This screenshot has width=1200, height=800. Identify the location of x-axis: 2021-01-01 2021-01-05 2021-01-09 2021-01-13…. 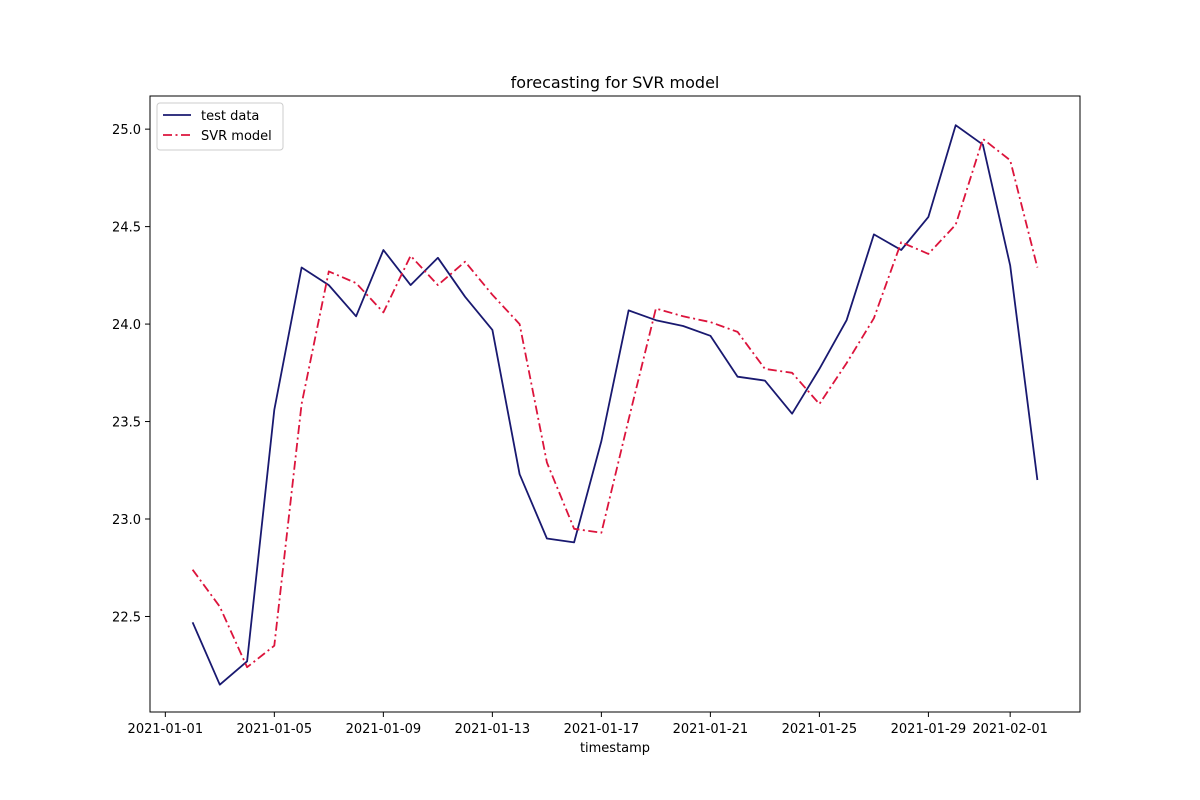
(588, 724).